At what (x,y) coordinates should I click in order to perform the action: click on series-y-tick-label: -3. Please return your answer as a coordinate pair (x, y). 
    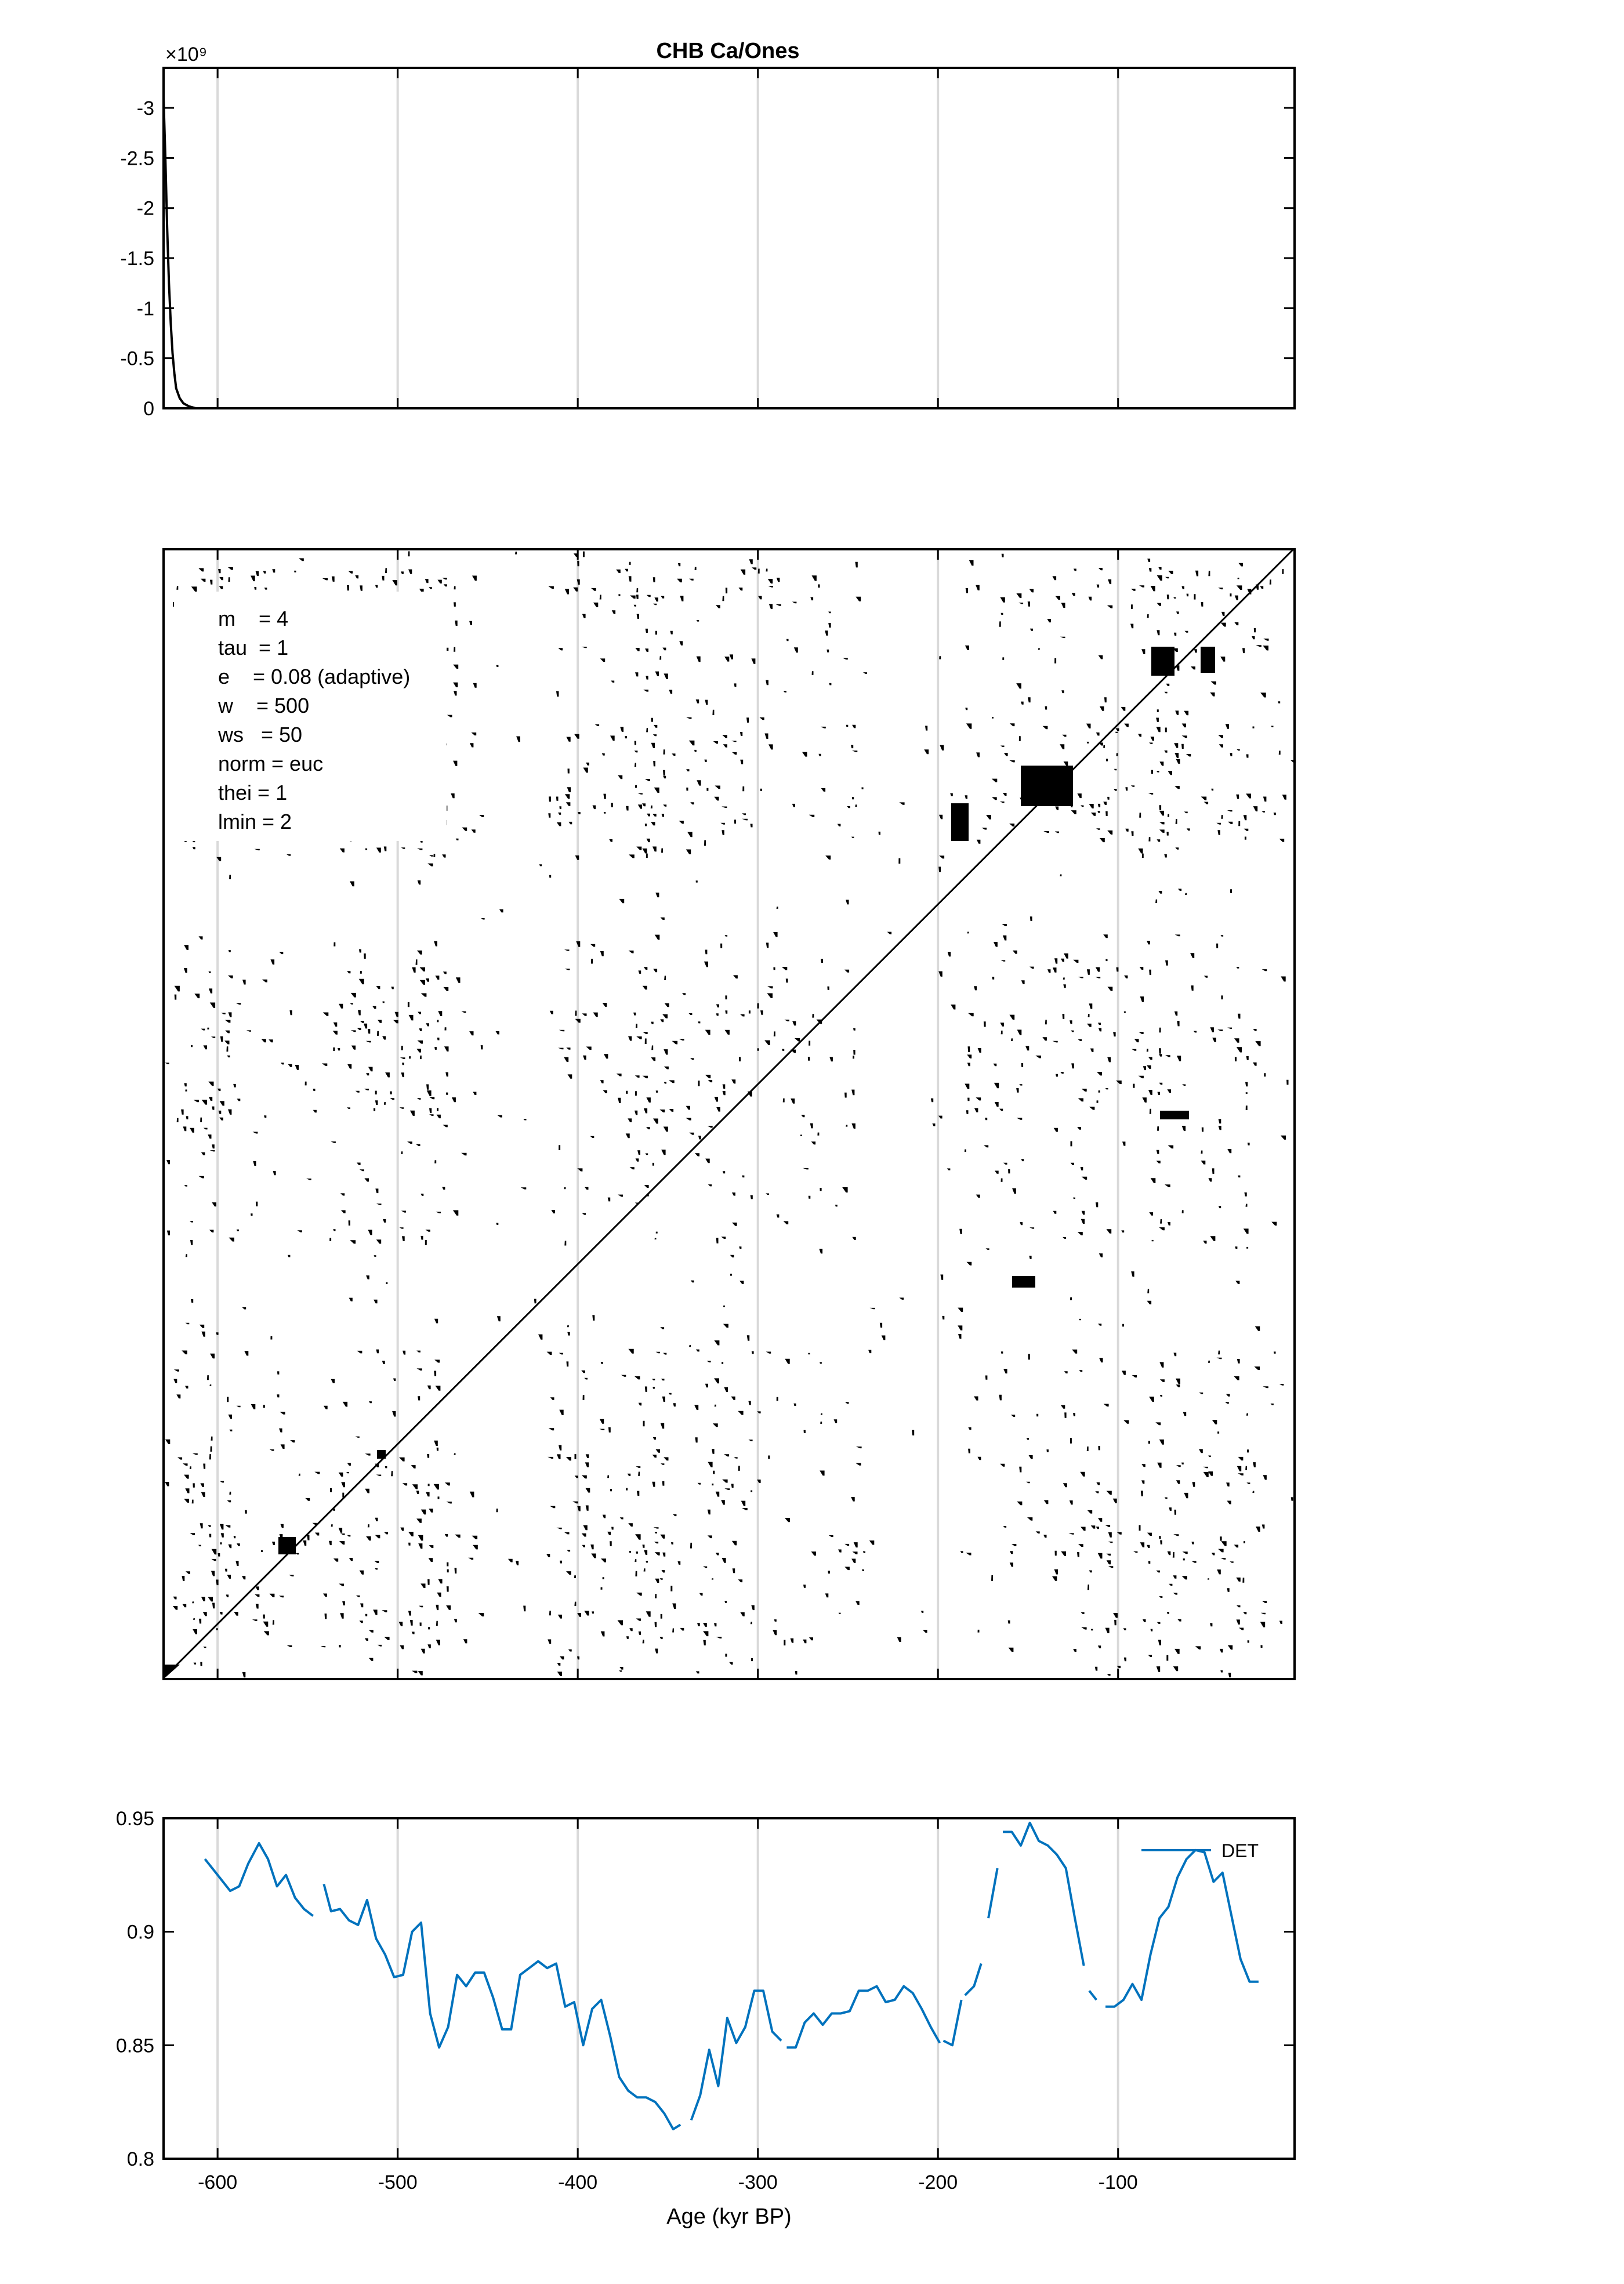
    Looking at the image, I should click on (145, 108).